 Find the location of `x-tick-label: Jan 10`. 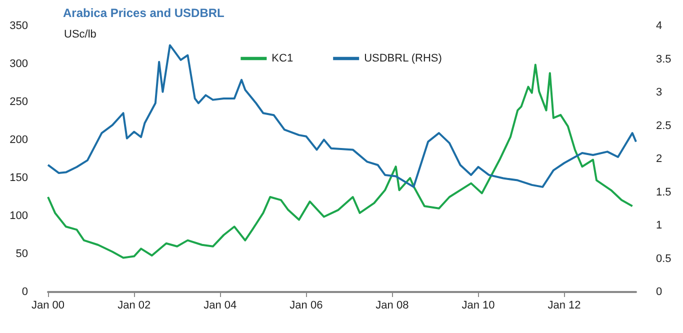

x-tick-label: Jan 10 is located at coordinates (478, 306).